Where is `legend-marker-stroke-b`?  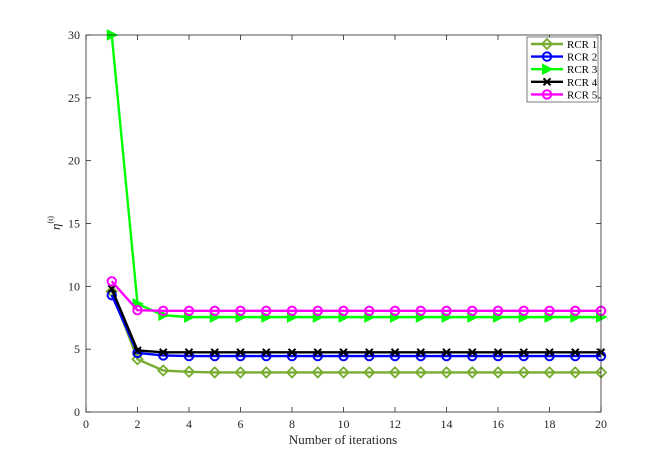
legend-marker-stroke-b is located at coordinates (547, 82).